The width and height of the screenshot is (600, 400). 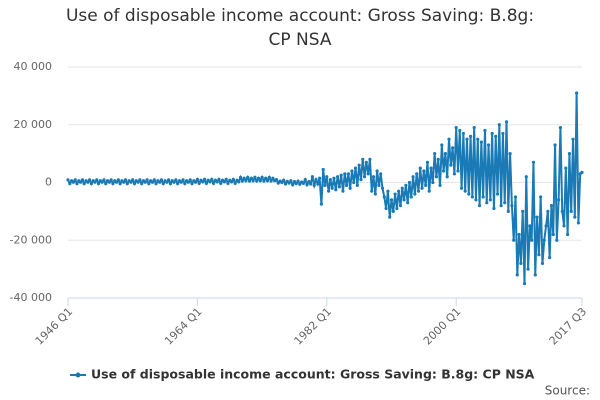 I want to click on y-tick-label: 20 000, so click(x=33, y=124).